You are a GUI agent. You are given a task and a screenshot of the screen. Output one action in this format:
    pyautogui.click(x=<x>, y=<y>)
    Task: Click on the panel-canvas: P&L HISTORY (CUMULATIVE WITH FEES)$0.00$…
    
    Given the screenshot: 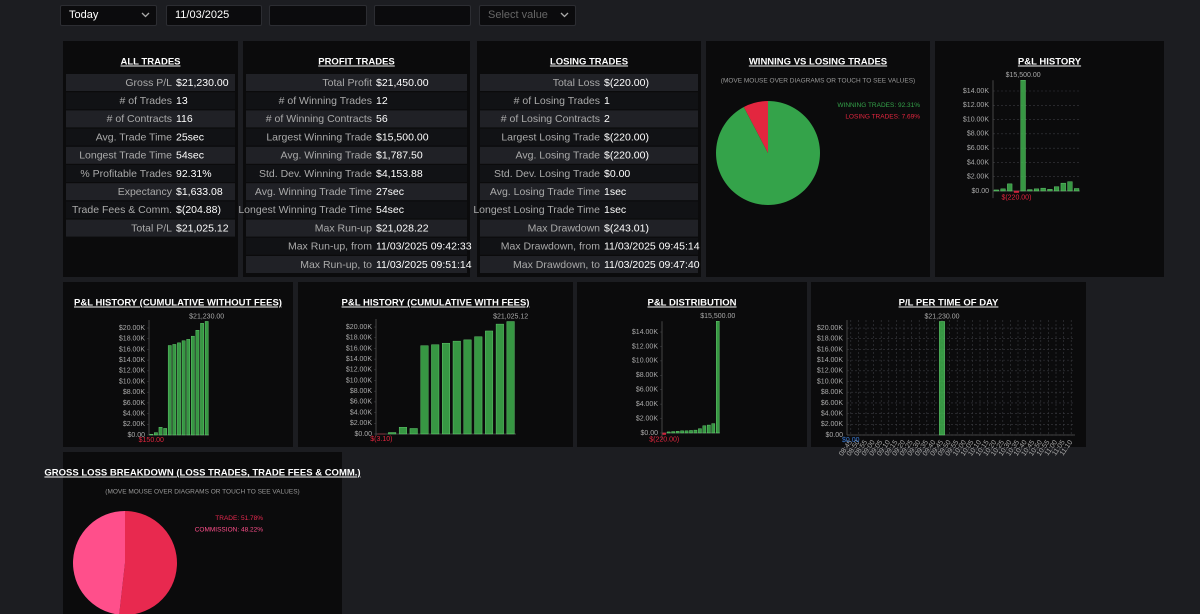 What is the action you would take?
    pyautogui.click(x=436, y=370)
    